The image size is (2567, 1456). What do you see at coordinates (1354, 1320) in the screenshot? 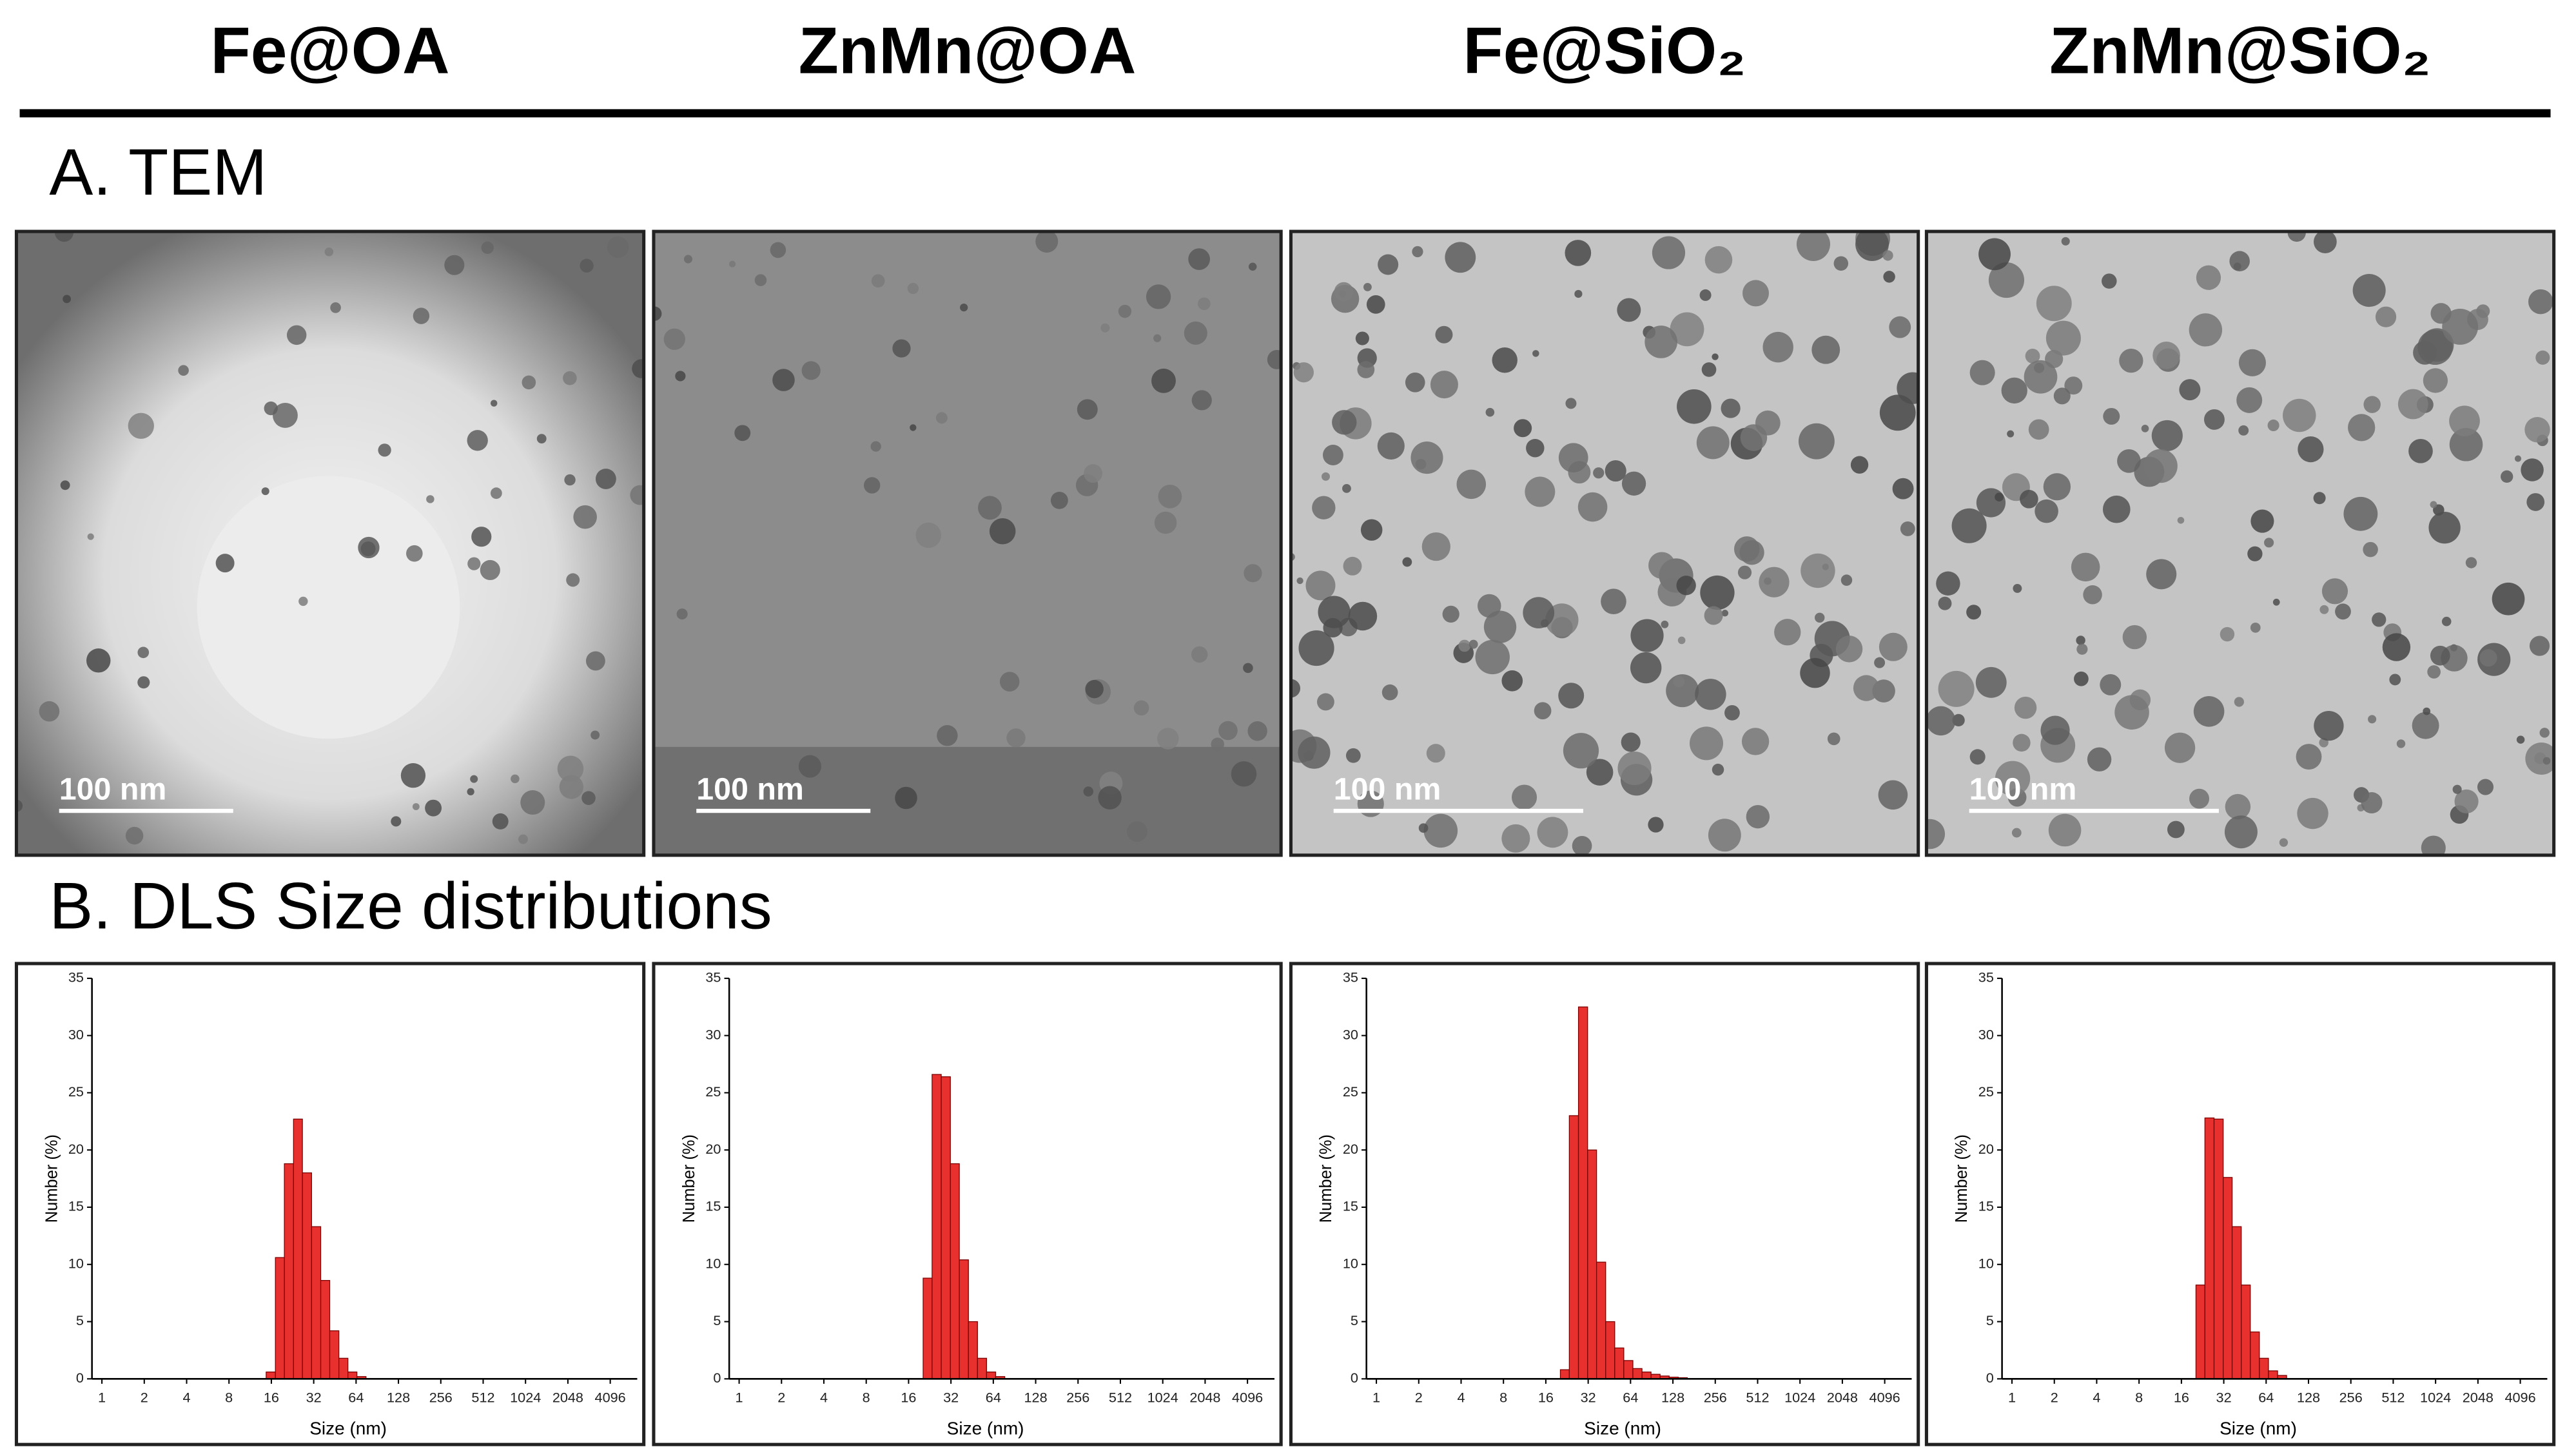
I see `y-tick-label: 5` at bounding box center [1354, 1320].